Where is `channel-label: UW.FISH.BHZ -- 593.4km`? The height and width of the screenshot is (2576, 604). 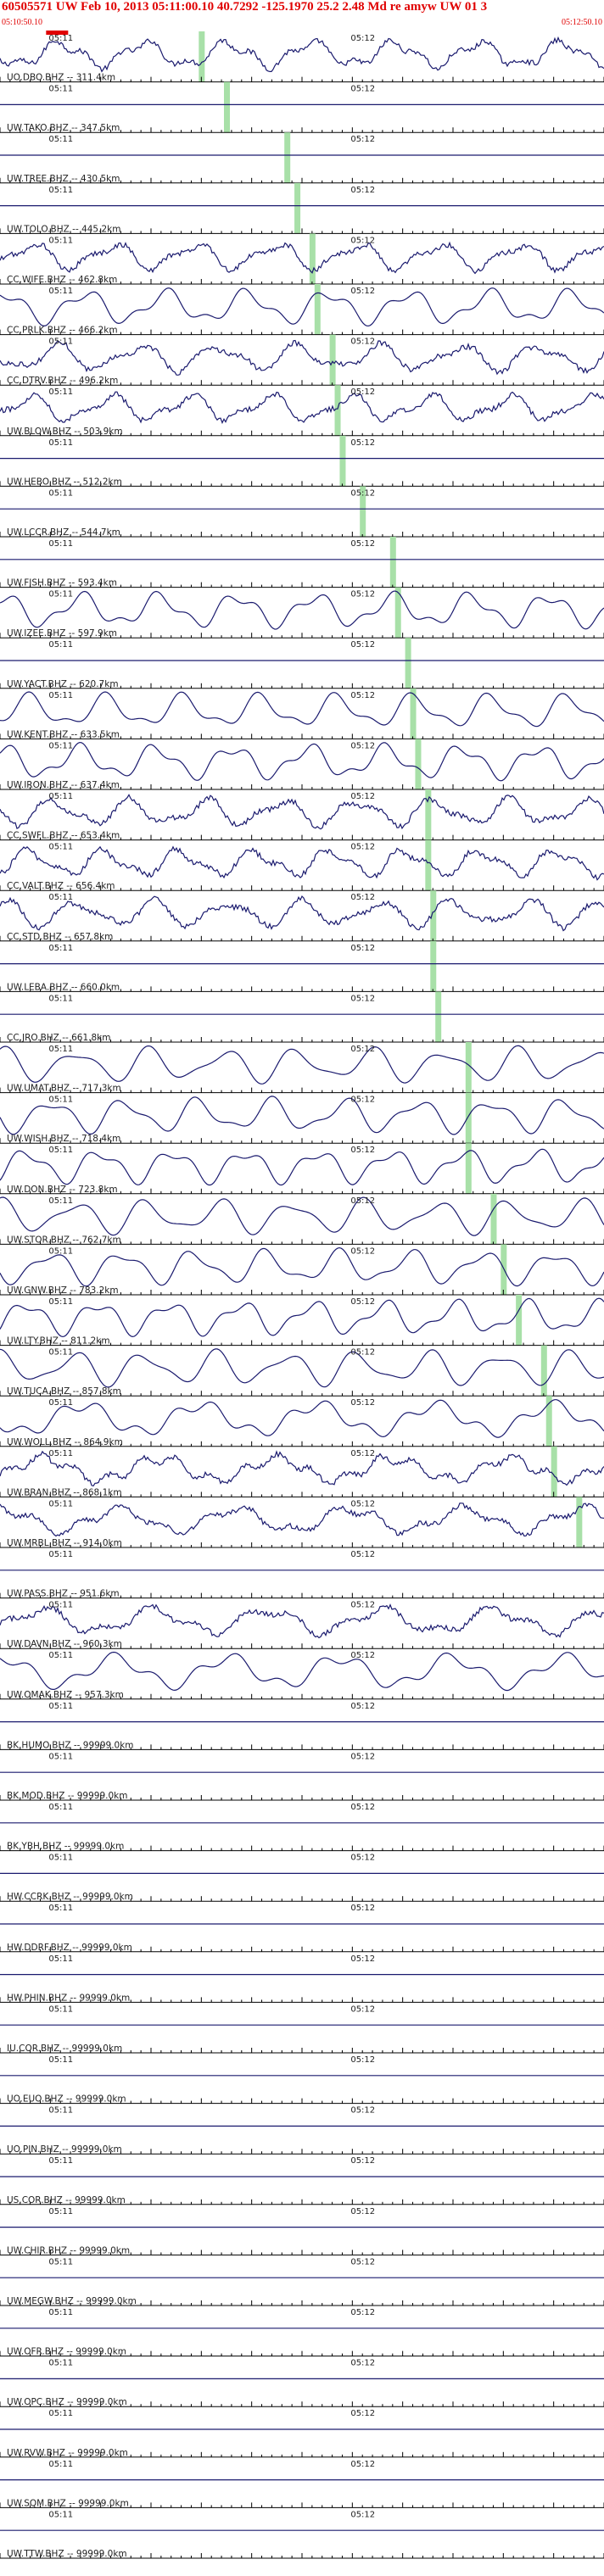
channel-label: UW.FISH.BHZ -- 593.4km is located at coordinates (62, 583).